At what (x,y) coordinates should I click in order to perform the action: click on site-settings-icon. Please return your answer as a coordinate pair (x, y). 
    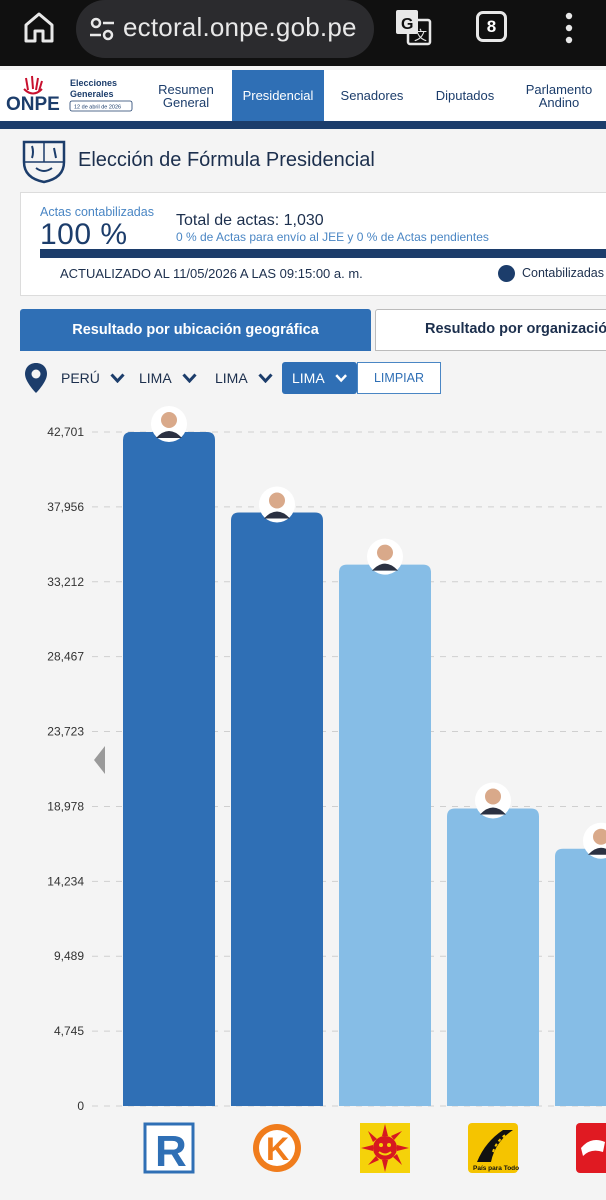
    Looking at the image, I should click on (102, 29).